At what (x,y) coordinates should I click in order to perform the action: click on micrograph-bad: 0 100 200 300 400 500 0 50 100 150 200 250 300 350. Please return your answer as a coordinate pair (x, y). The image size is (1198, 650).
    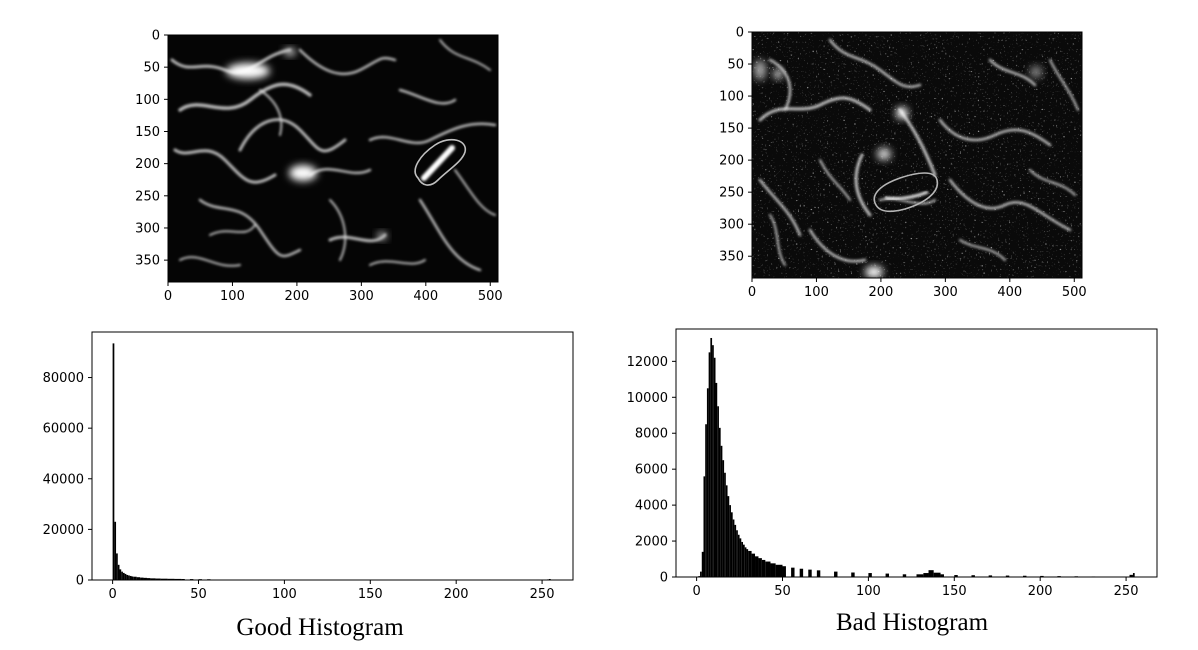
    Looking at the image, I should click on (903, 163).